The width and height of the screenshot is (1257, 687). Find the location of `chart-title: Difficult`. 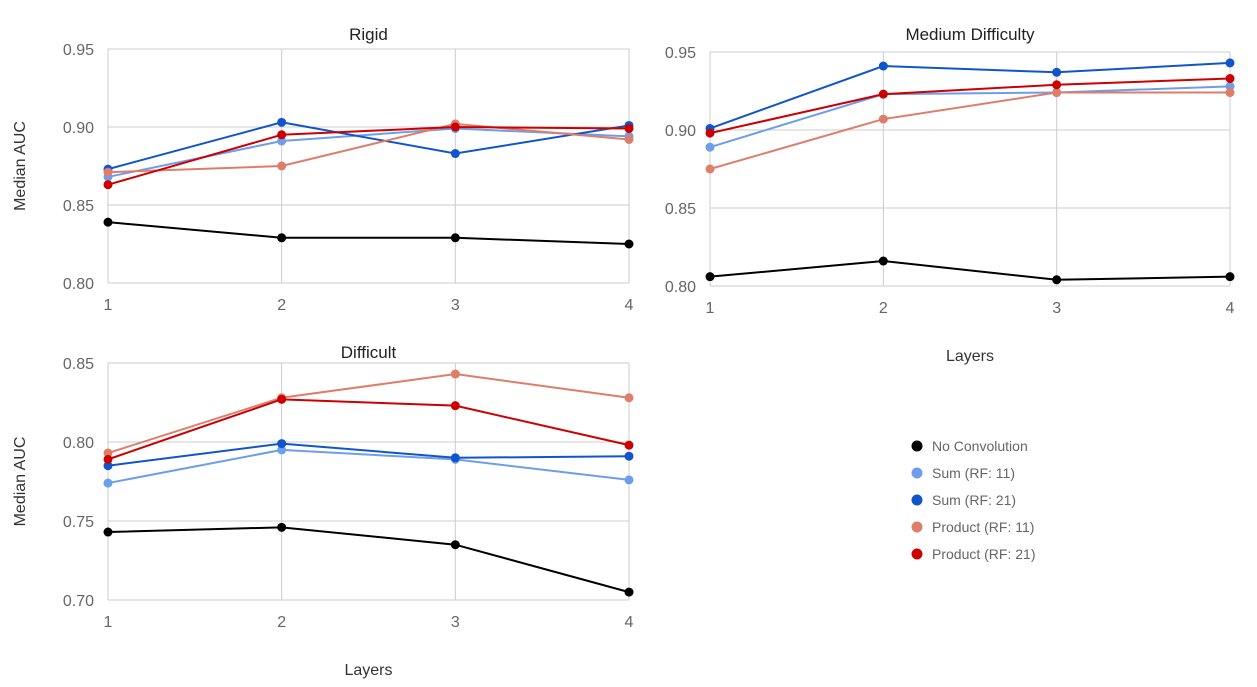

chart-title: Difficult is located at coordinates (369, 352).